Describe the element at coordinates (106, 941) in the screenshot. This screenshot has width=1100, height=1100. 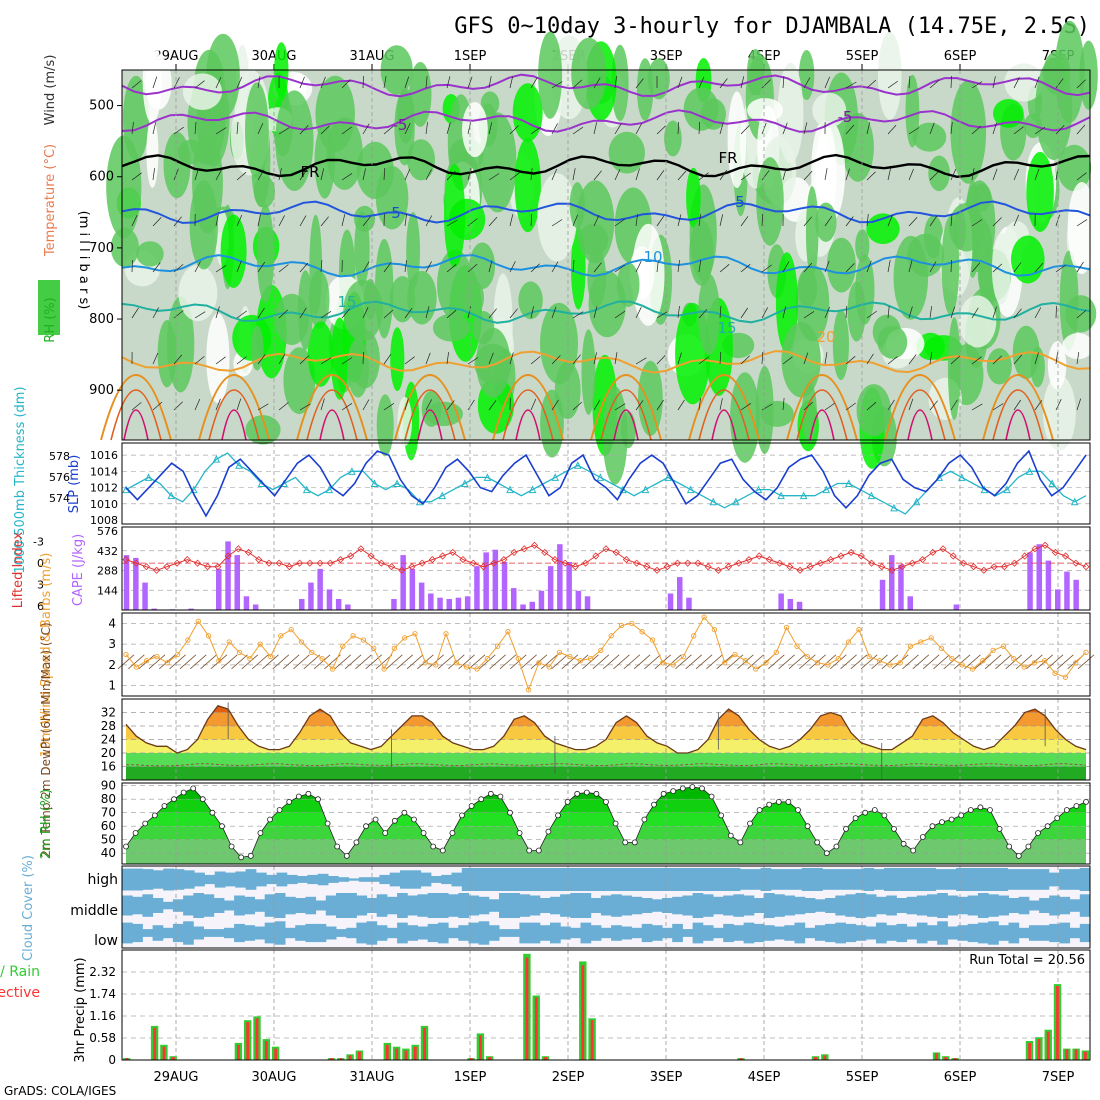
I see `cloud-row-label: low` at that location.